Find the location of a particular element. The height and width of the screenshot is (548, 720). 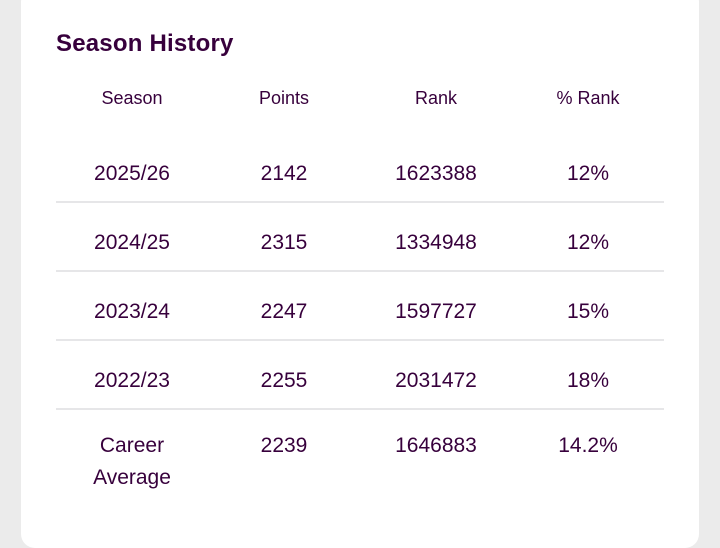

season-cell: 2023/24 is located at coordinates (132, 311).